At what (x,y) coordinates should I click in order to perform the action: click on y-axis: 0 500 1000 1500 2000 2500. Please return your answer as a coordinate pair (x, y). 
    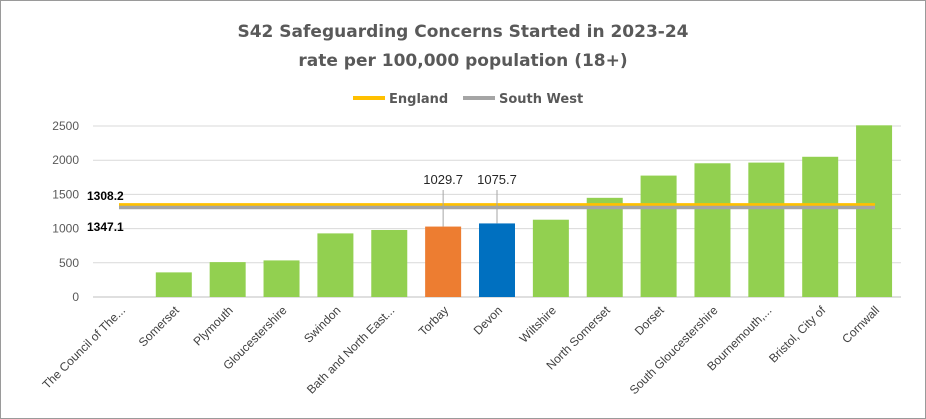
    Looking at the image, I should click on (65, 211).